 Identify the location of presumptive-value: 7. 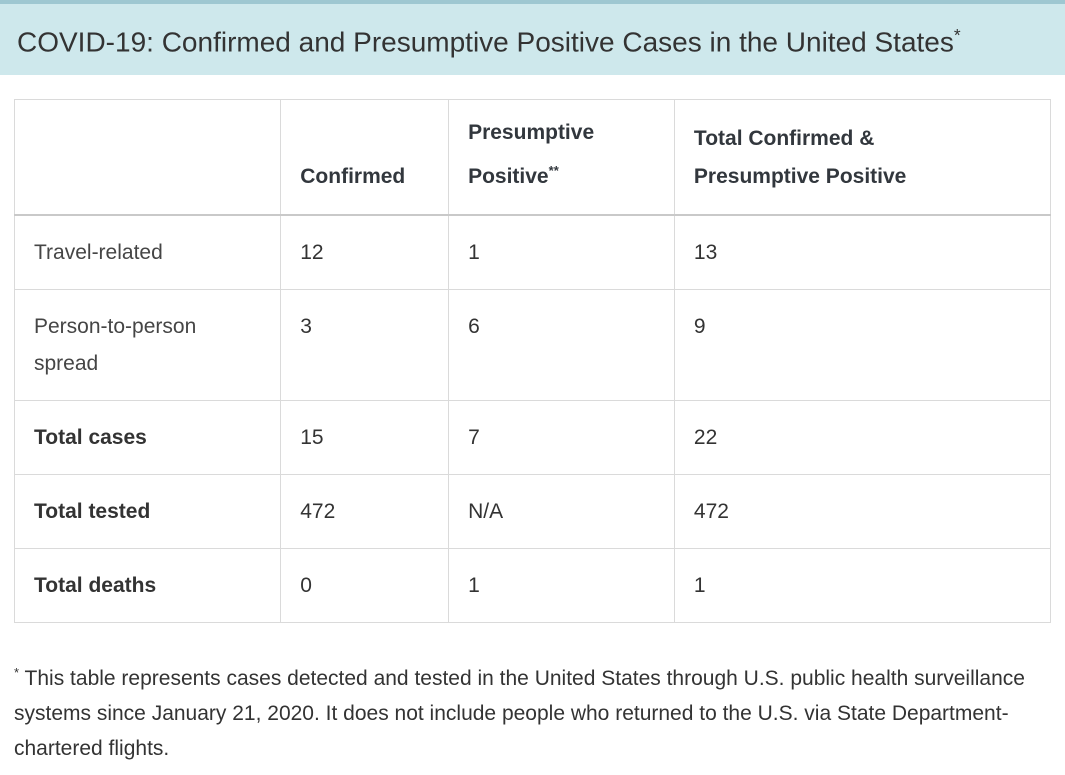
(561, 438).